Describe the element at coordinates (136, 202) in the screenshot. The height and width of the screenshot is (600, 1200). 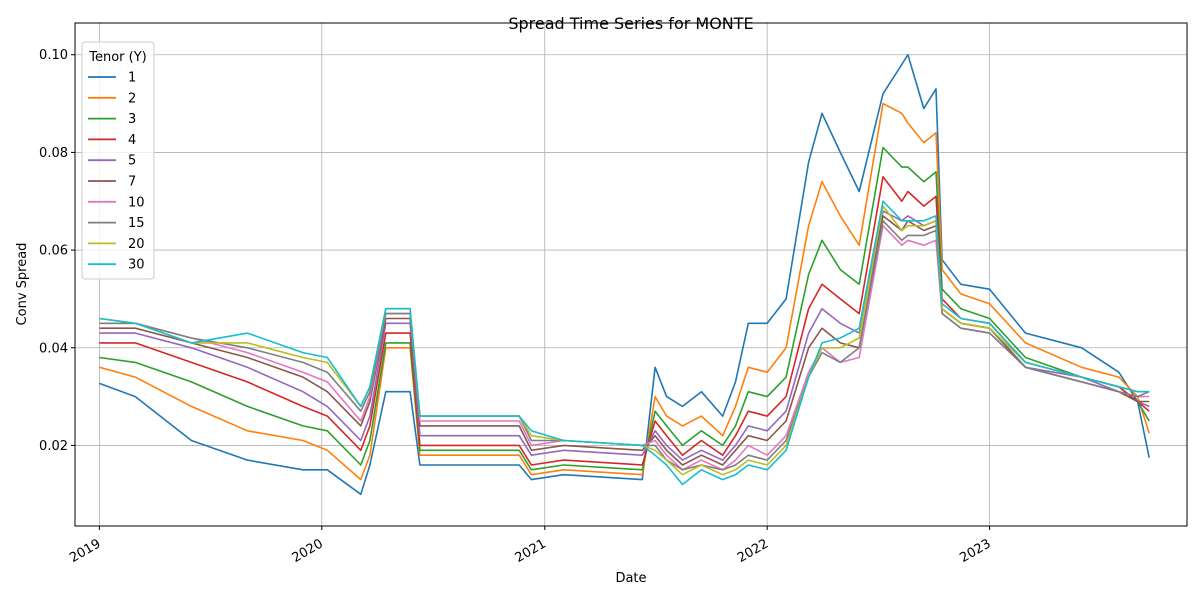
I see `legend-label-10: 10` at that location.